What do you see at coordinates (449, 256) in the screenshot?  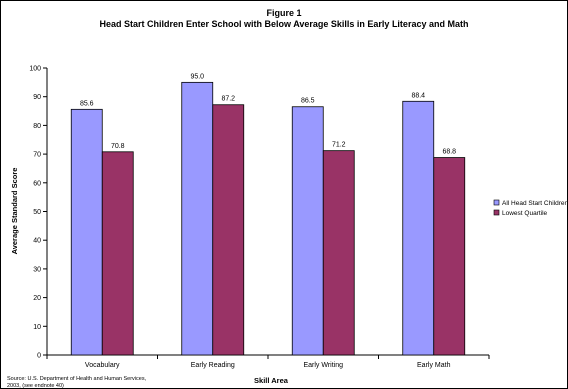 I see `bar-lowest-quartile-early-math` at bounding box center [449, 256].